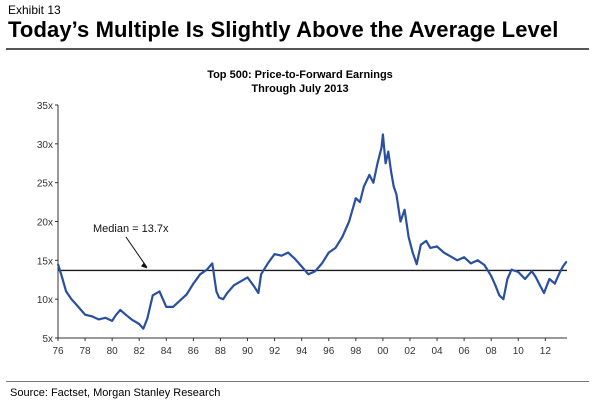 The width and height of the screenshot is (595, 407). I want to click on x-tick-label: 76, so click(58, 351).